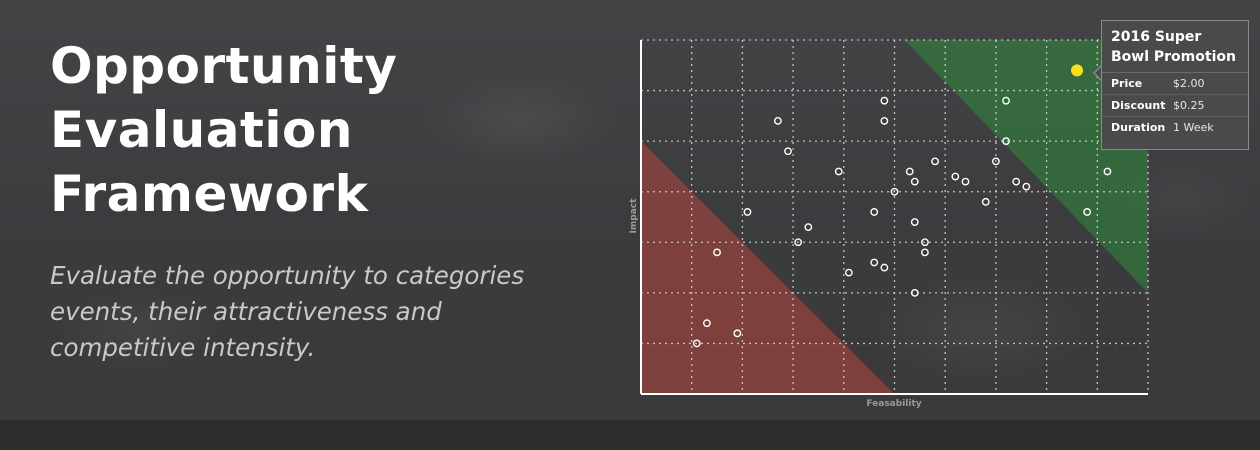 This screenshot has height=450, width=1260. I want to click on tooltip-value: $0.25, so click(1189, 105).